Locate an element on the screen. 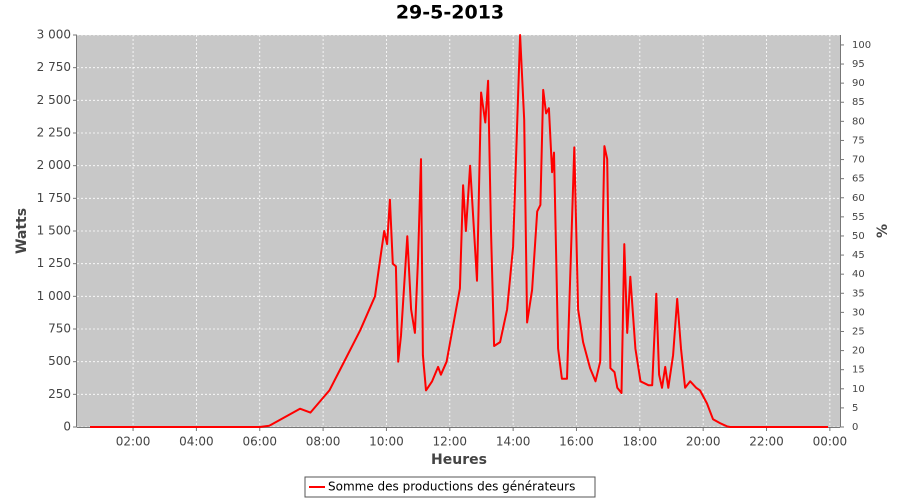 The image size is (900, 500). y2-tick-label: 25 is located at coordinates (858, 331).